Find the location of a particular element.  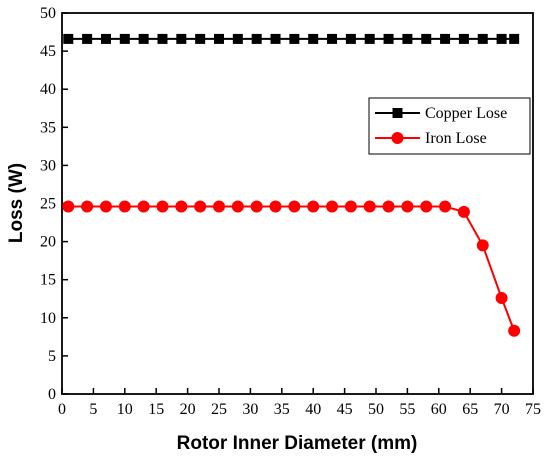

x-tick-label: 10 is located at coordinates (125, 409).